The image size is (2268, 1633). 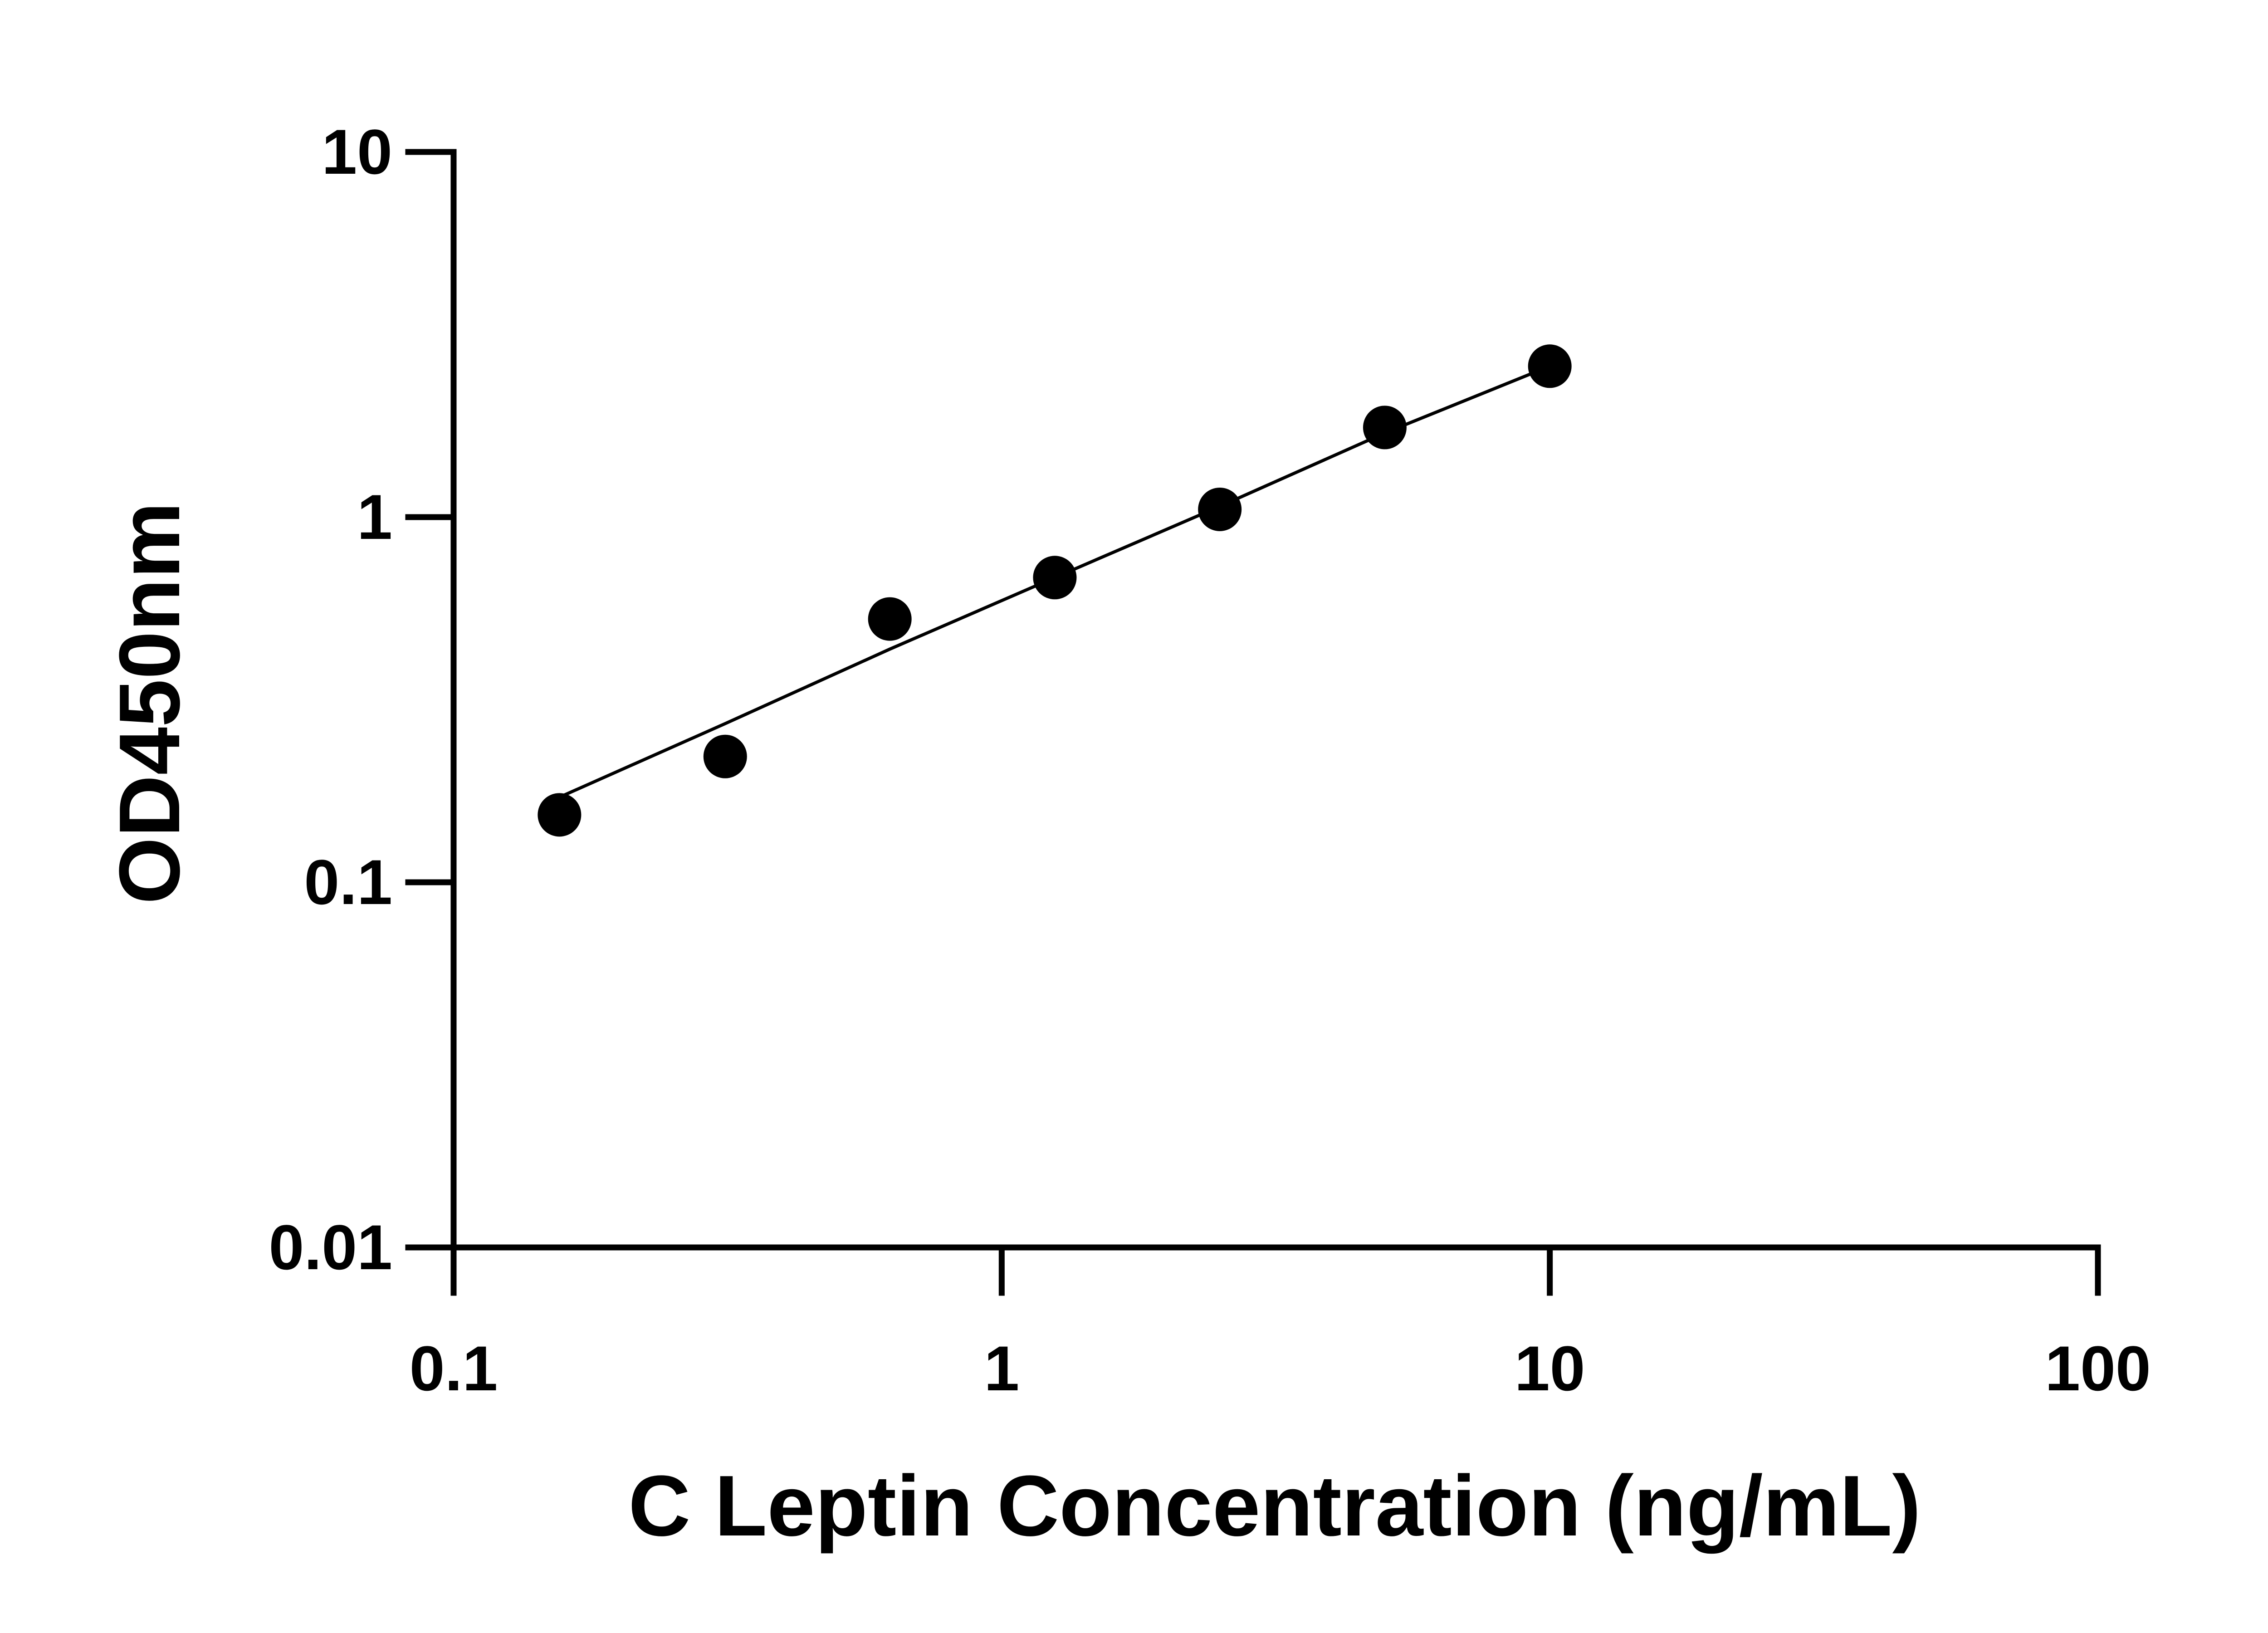 What do you see at coordinates (348, 882) in the screenshot?
I see `y-tick-label: 0.1` at bounding box center [348, 882].